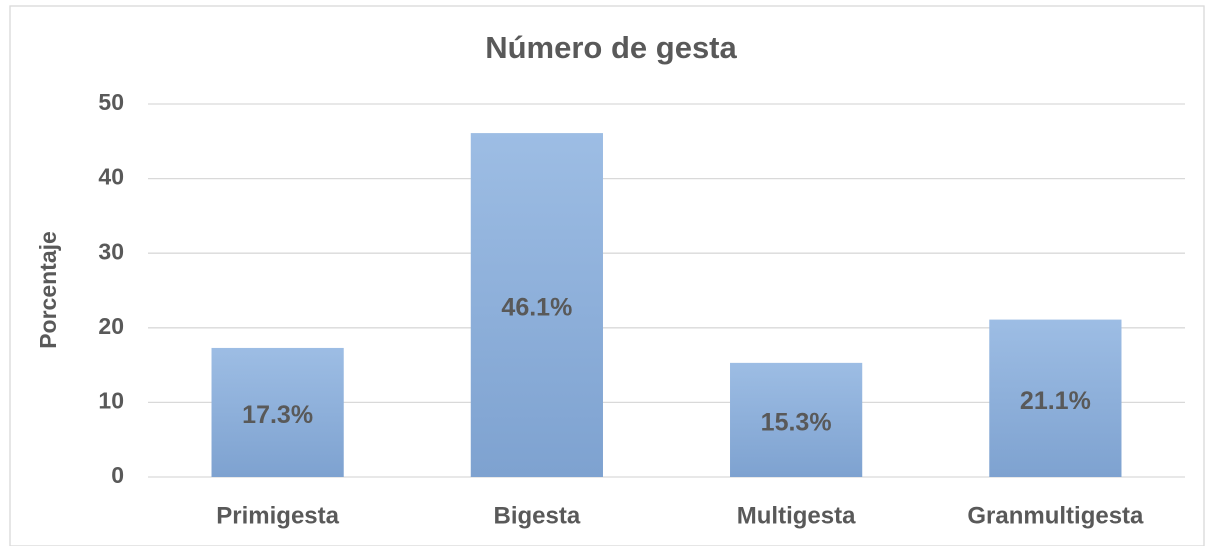 This screenshot has width=1212, height=546. Describe the element at coordinates (536, 308) in the screenshot. I see `data-label: 46.1%` at that location.